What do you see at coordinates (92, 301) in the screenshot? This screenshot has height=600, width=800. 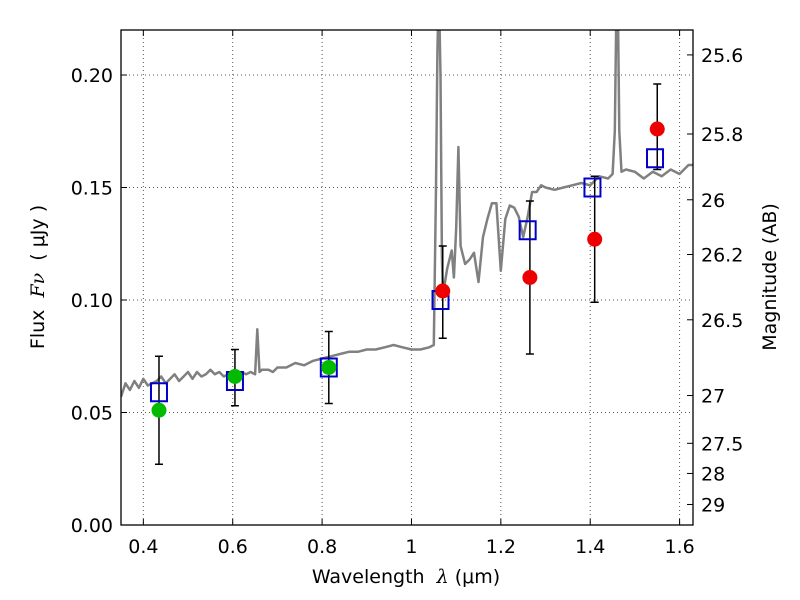 I see `y-tick-label: 0.10` at bounding box center [92, 301].